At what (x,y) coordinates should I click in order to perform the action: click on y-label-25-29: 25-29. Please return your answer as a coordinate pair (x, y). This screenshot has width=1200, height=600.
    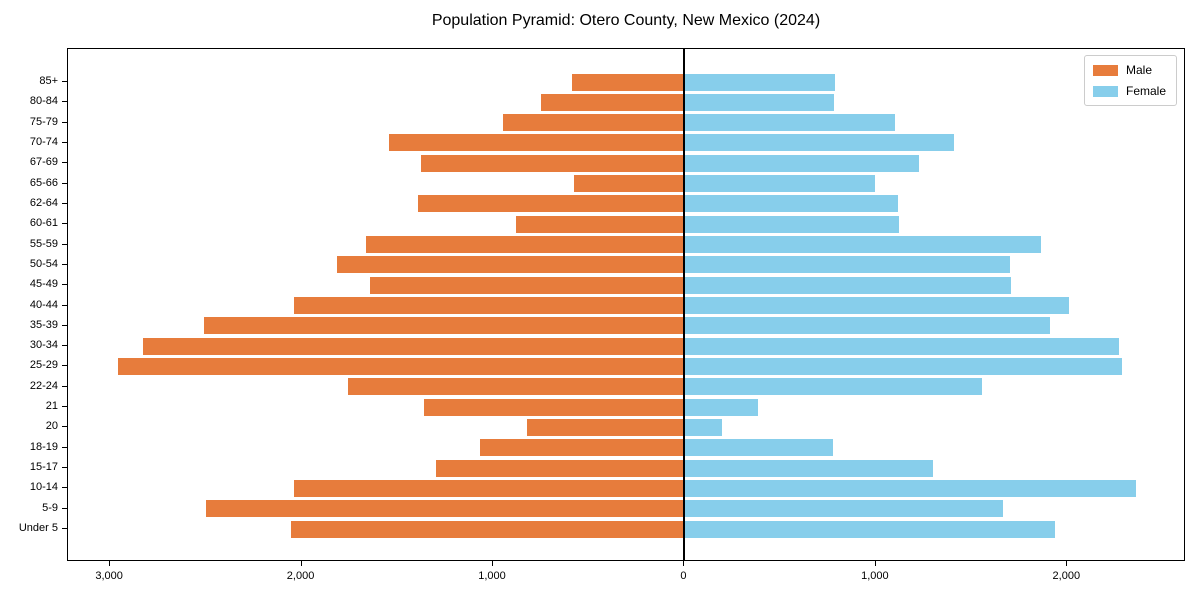
    Looking at the image, I should click on (43, 365).